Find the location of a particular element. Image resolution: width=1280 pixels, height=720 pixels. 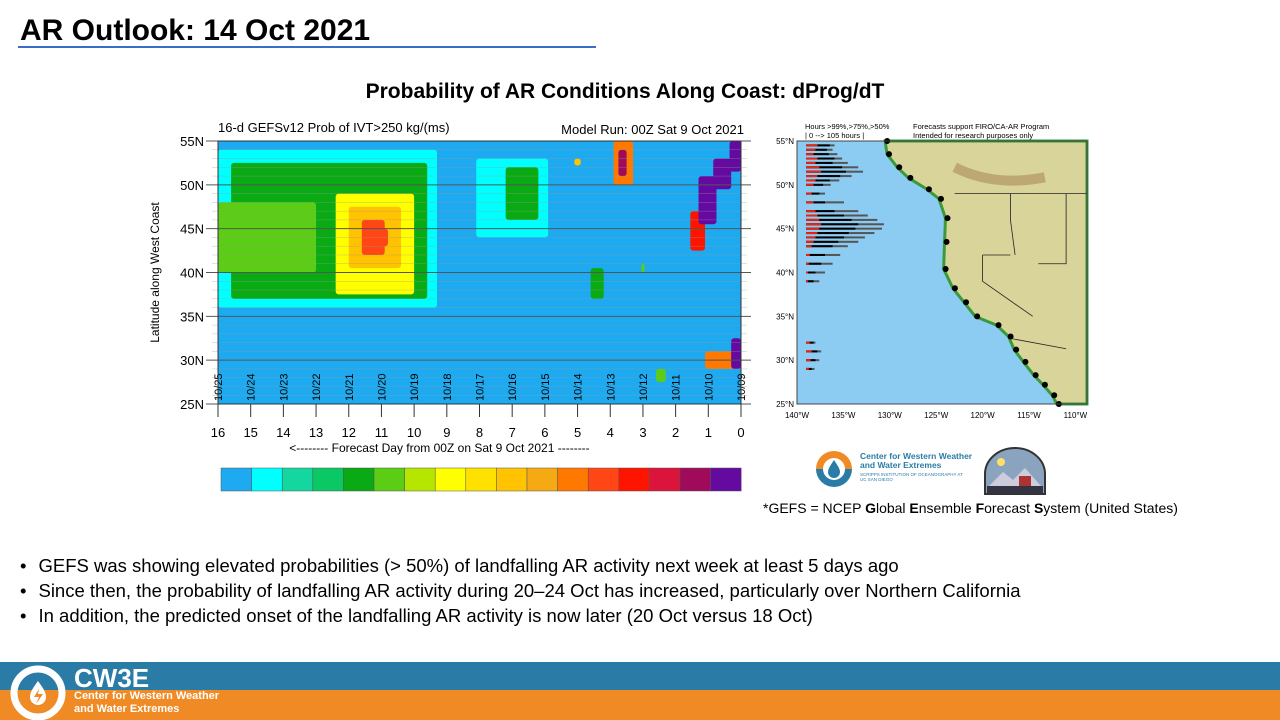

petaluma-state-meteorology-logo-icon is located at coordinates (1015, 471).